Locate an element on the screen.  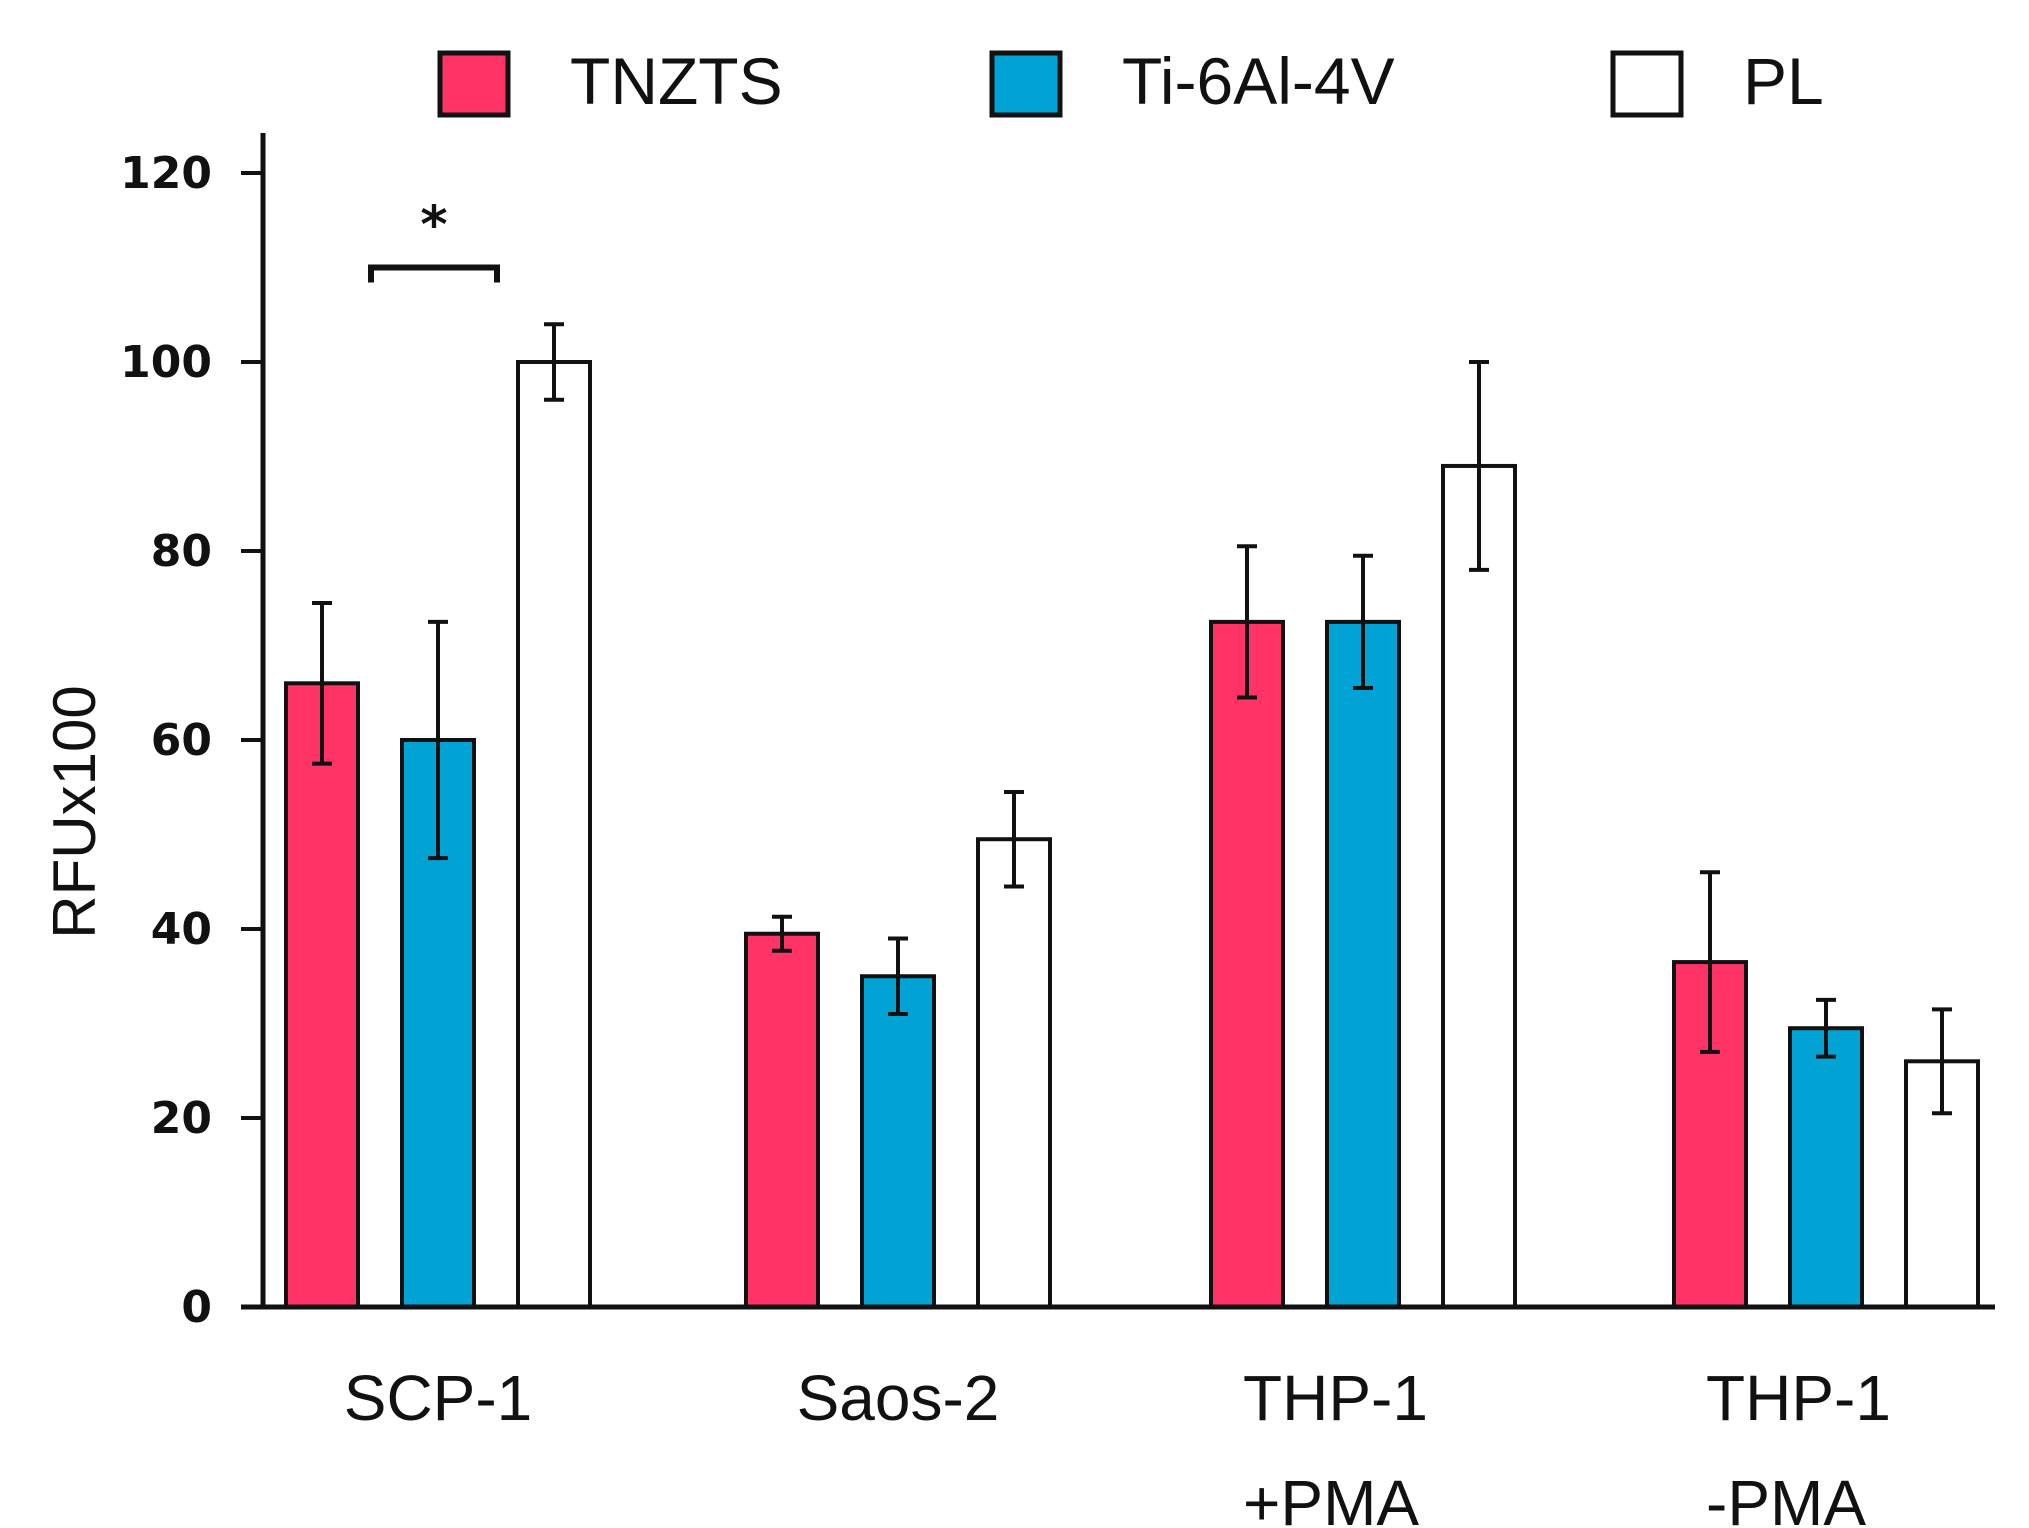
y-tick-label: 0 is located at coordinates (196, 1307).